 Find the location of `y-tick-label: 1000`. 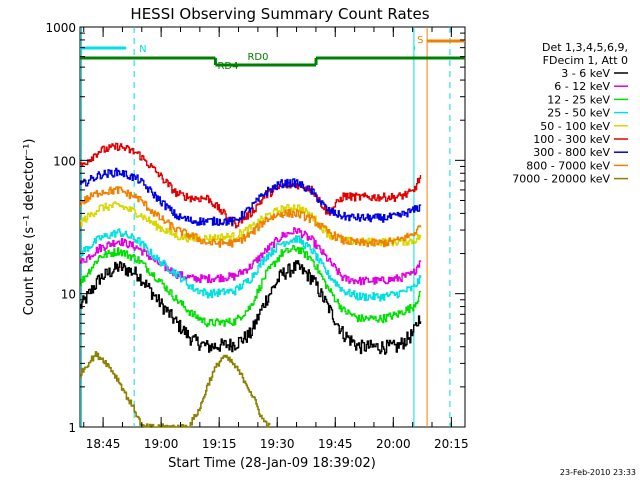

y-tick-label: 1000 is located at coordinates (60, 28).